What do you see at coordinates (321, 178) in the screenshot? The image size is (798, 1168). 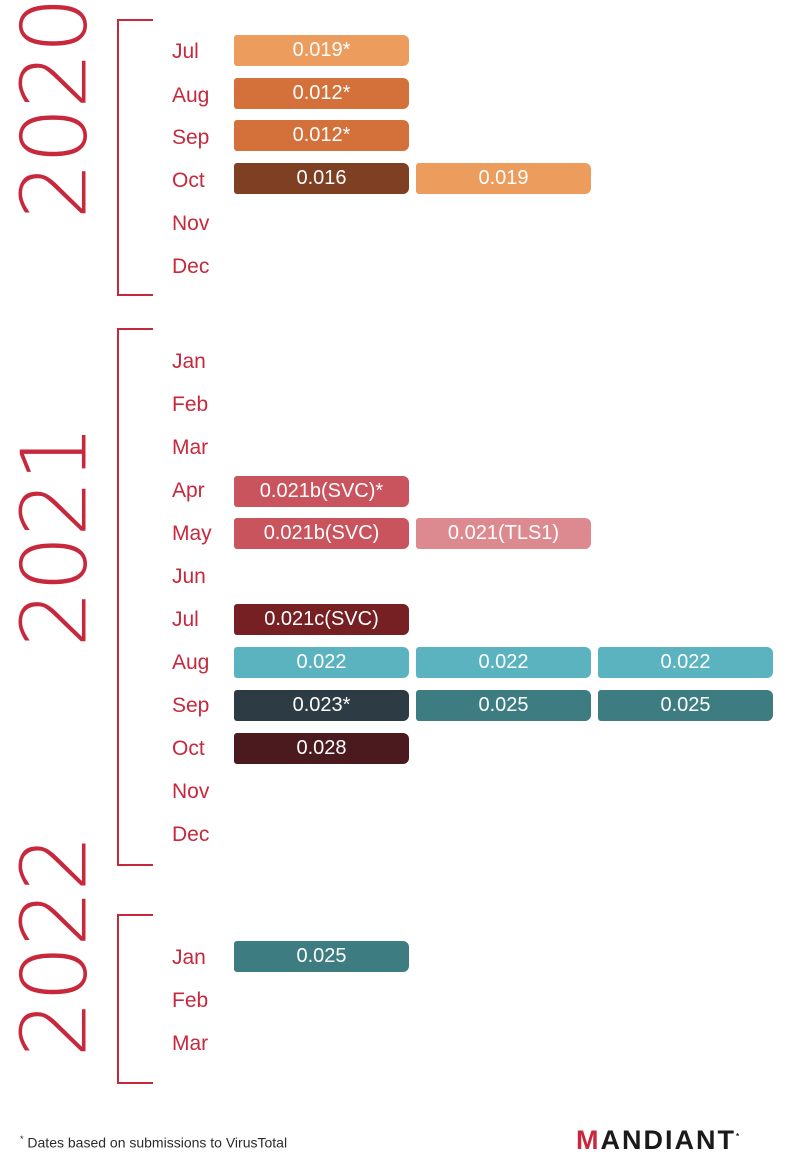 I see `bar-2020-oct-1: 0.016` at bounding box center [321, 178].